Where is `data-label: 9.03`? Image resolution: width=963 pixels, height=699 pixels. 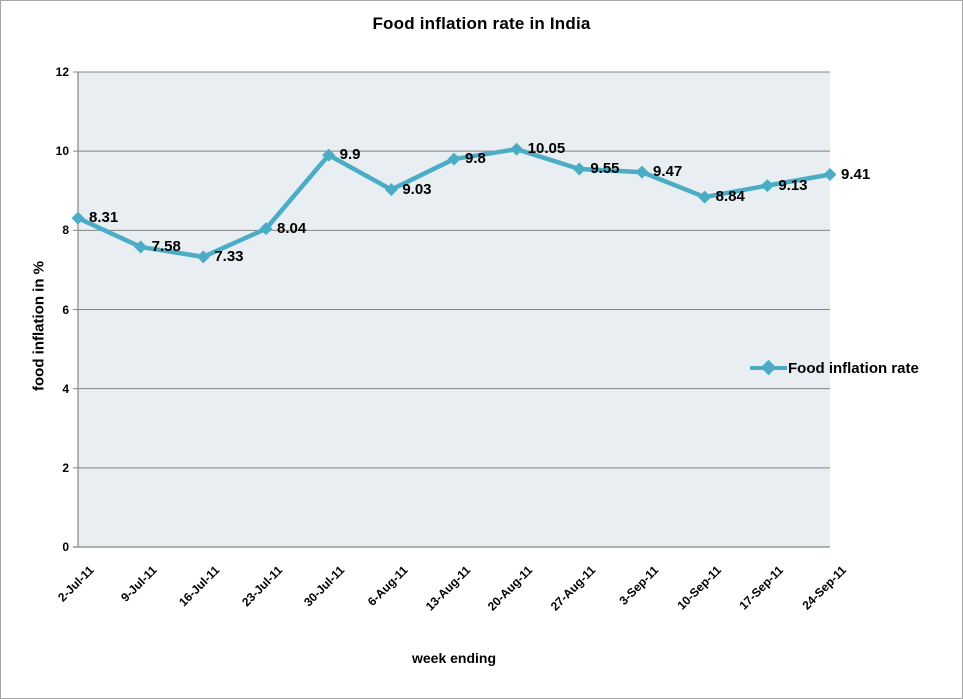 data-label: 9.03 is located at coordinates (417, 189).